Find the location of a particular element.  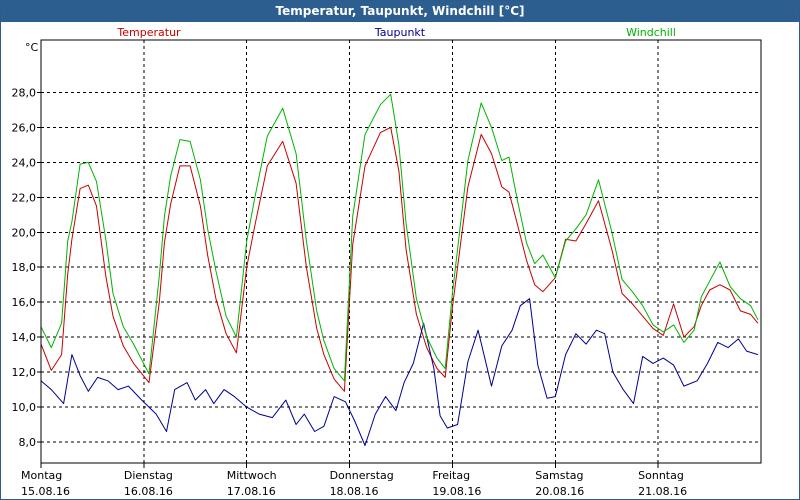

x-tick-day: Sonntag is located at coordinates (661, 475).